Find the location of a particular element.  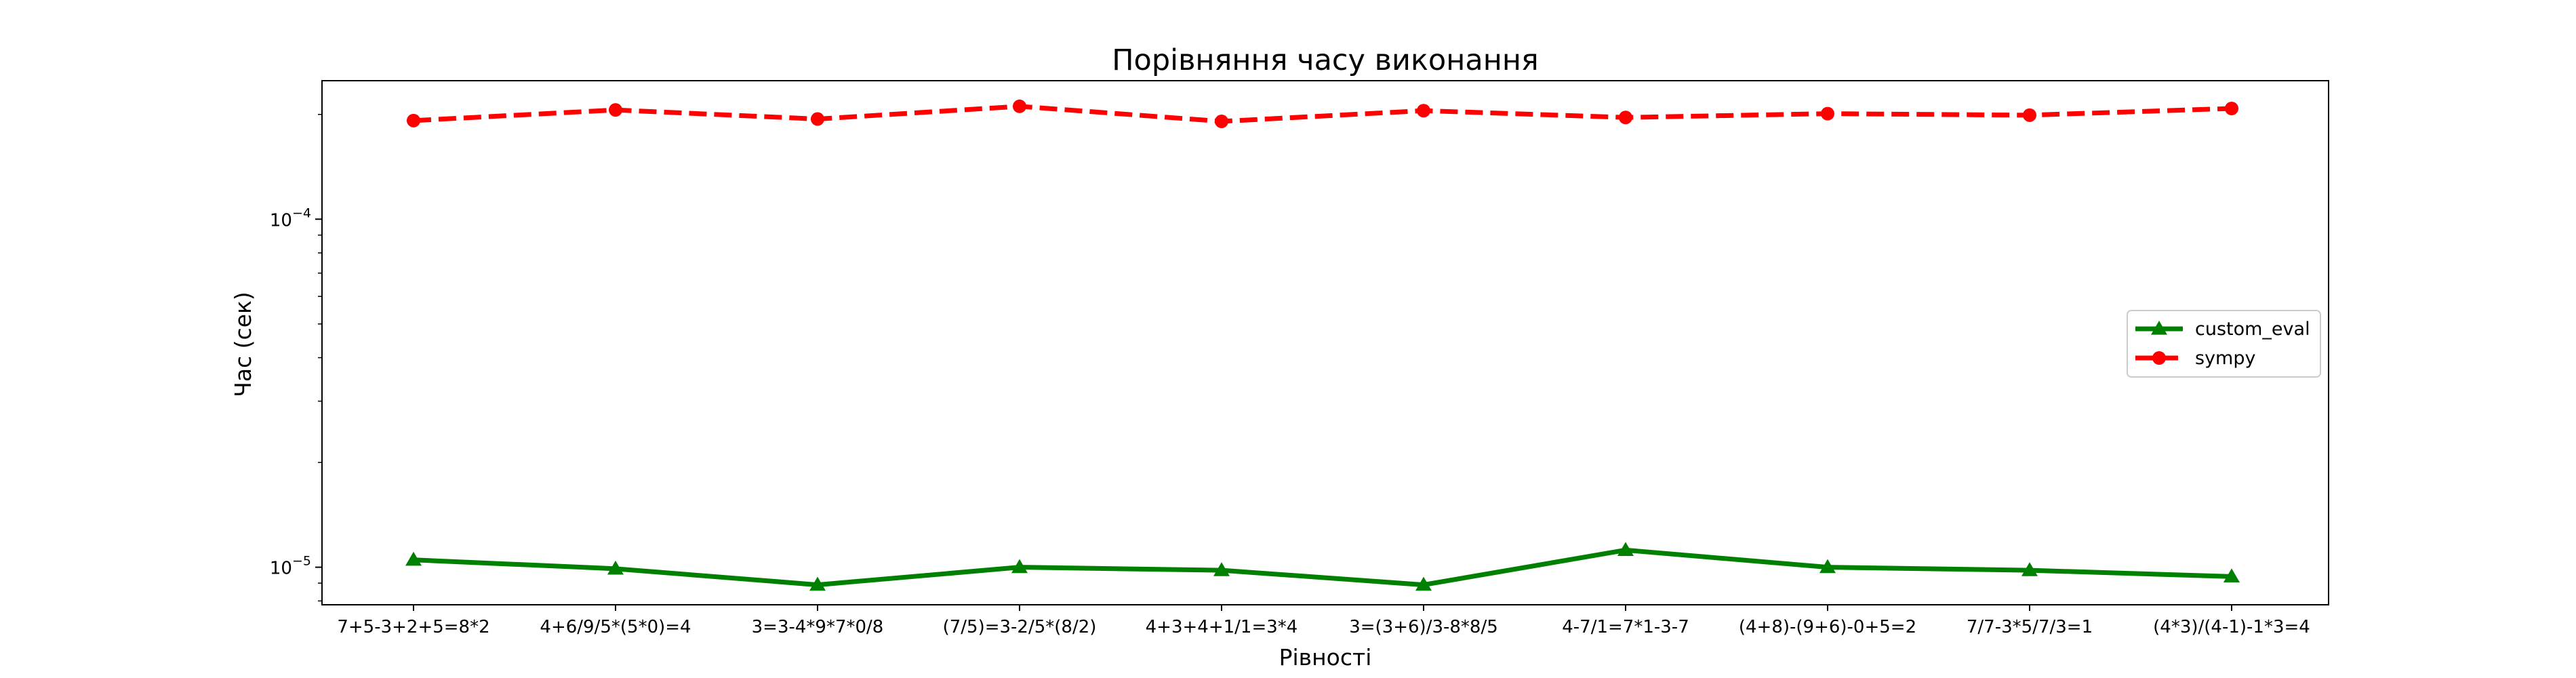

legend-label: custom_eval is located at coordinates (2252, 329).